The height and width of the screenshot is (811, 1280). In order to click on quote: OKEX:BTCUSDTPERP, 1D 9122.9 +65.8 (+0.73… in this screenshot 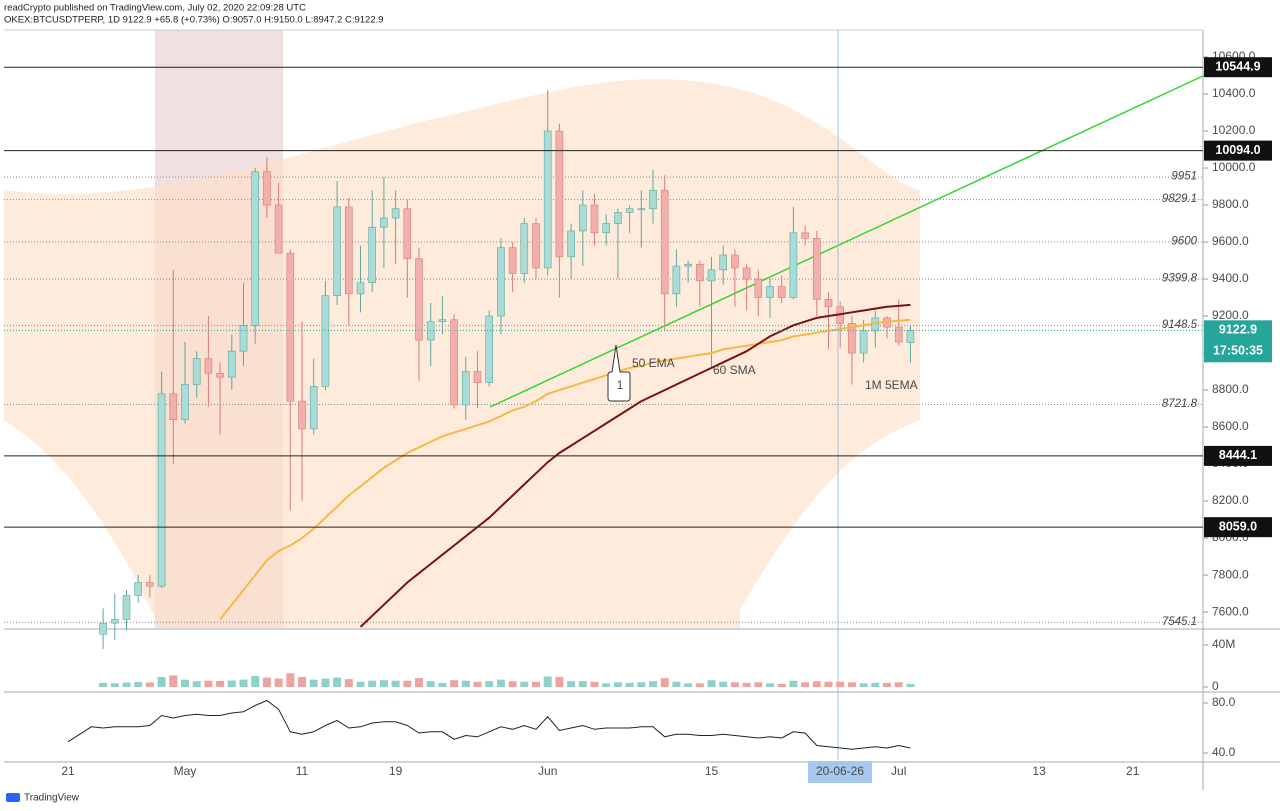, I will do `click(194, 20)`.